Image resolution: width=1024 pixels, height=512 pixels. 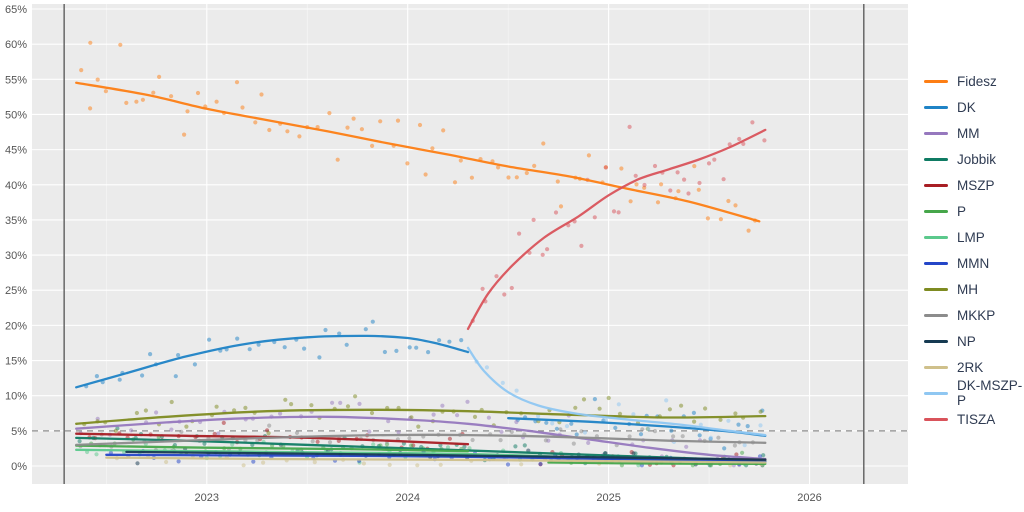 What do you see at coordinates (16, 291) in the screenshot?
I see `y-tick-label: 25%` at bounding box center [16, 291].